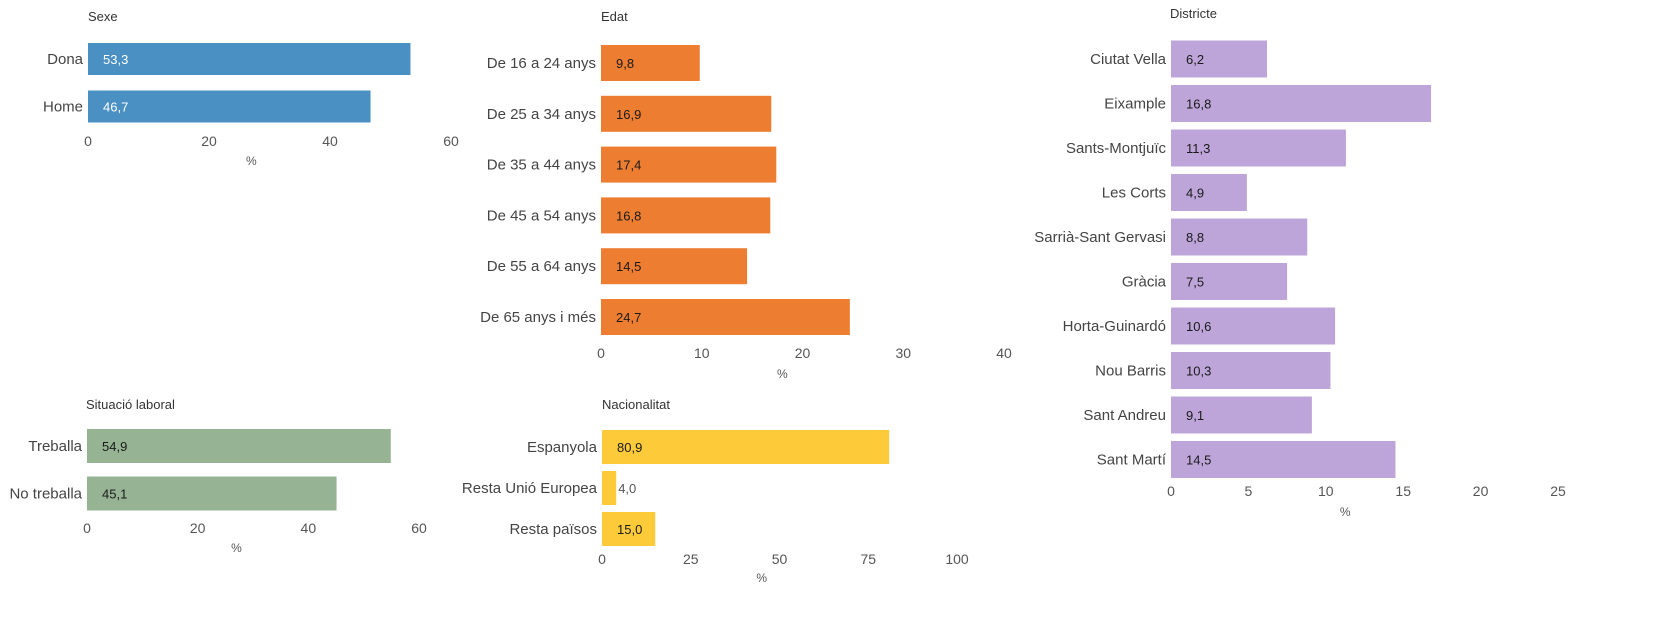 The height and width of the screenshot is (623, 1676). I want to click on tick-label-sexe-2: 40, so click(330, 141).